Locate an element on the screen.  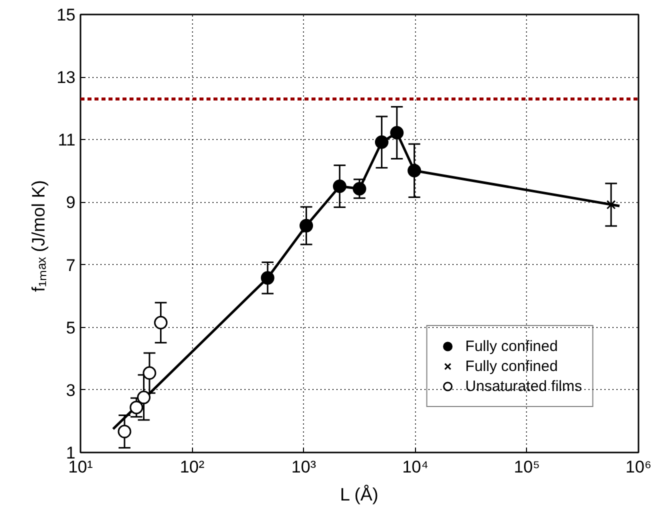
y-tick-label: 9 is located at coordinates (71, 202).